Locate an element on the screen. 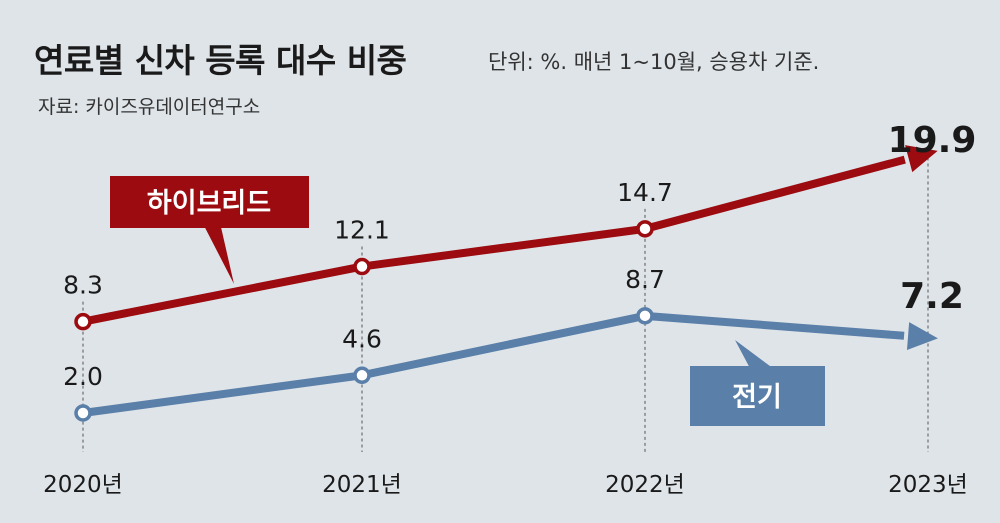  x-tick-label-2021: 2021년 is located at coordinates (362, 485).